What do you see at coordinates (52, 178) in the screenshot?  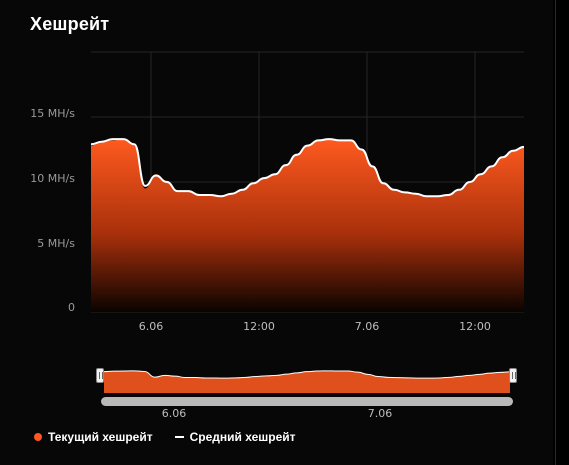 I see `y-tick-10: 10 MH/s` at bounding box center [52, 178].